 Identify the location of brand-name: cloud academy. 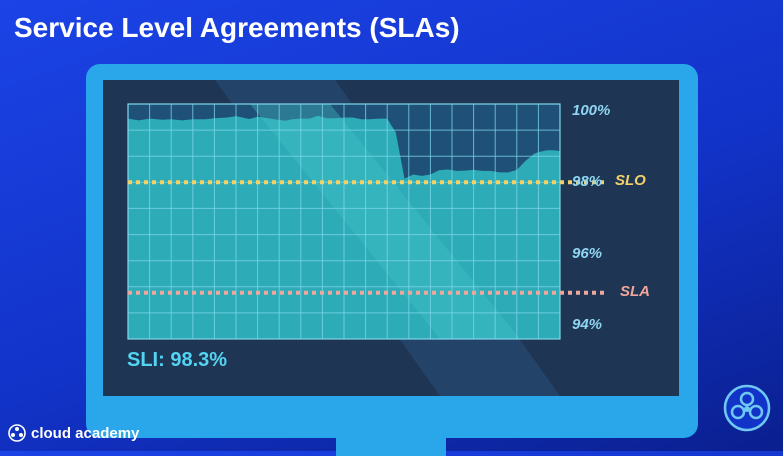
(85, 433).